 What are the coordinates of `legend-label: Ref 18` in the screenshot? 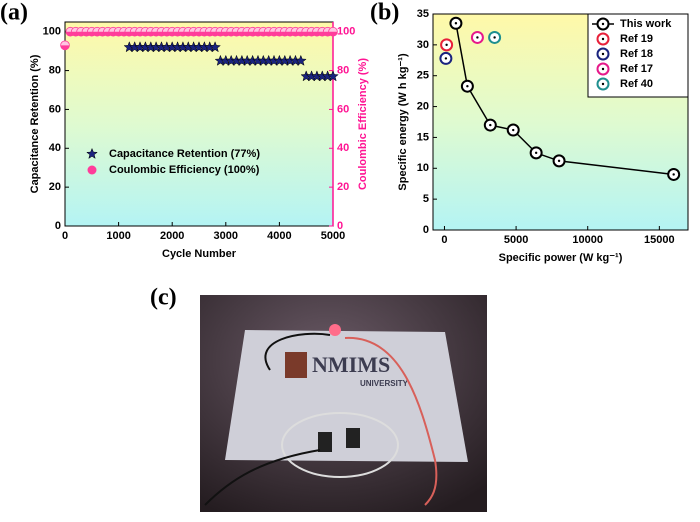 It's located at (636, 54).